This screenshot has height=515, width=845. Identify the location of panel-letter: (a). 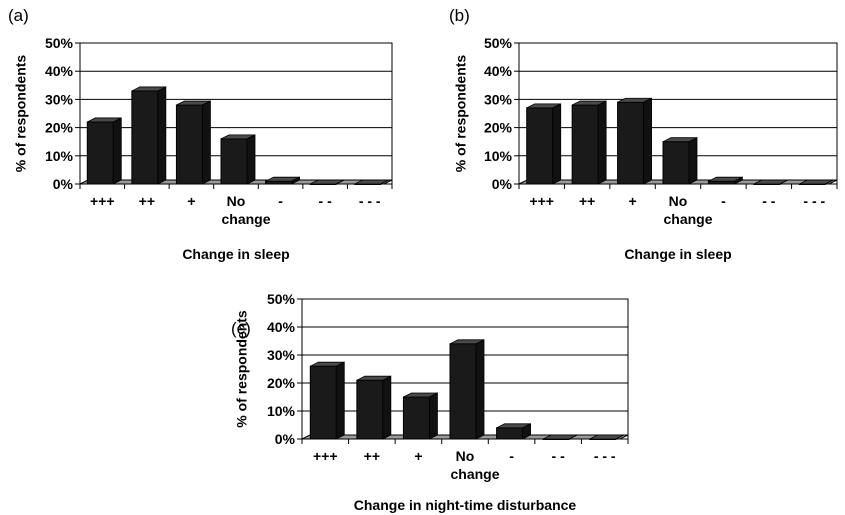
(18, 15).